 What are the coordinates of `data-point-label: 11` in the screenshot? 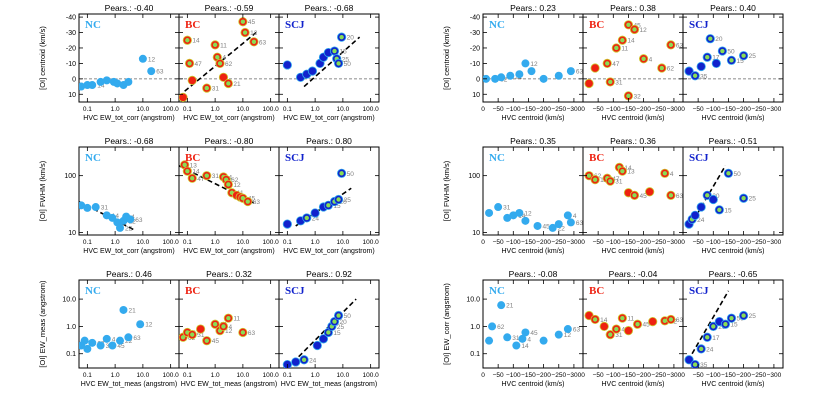 It's located at (630, 319).